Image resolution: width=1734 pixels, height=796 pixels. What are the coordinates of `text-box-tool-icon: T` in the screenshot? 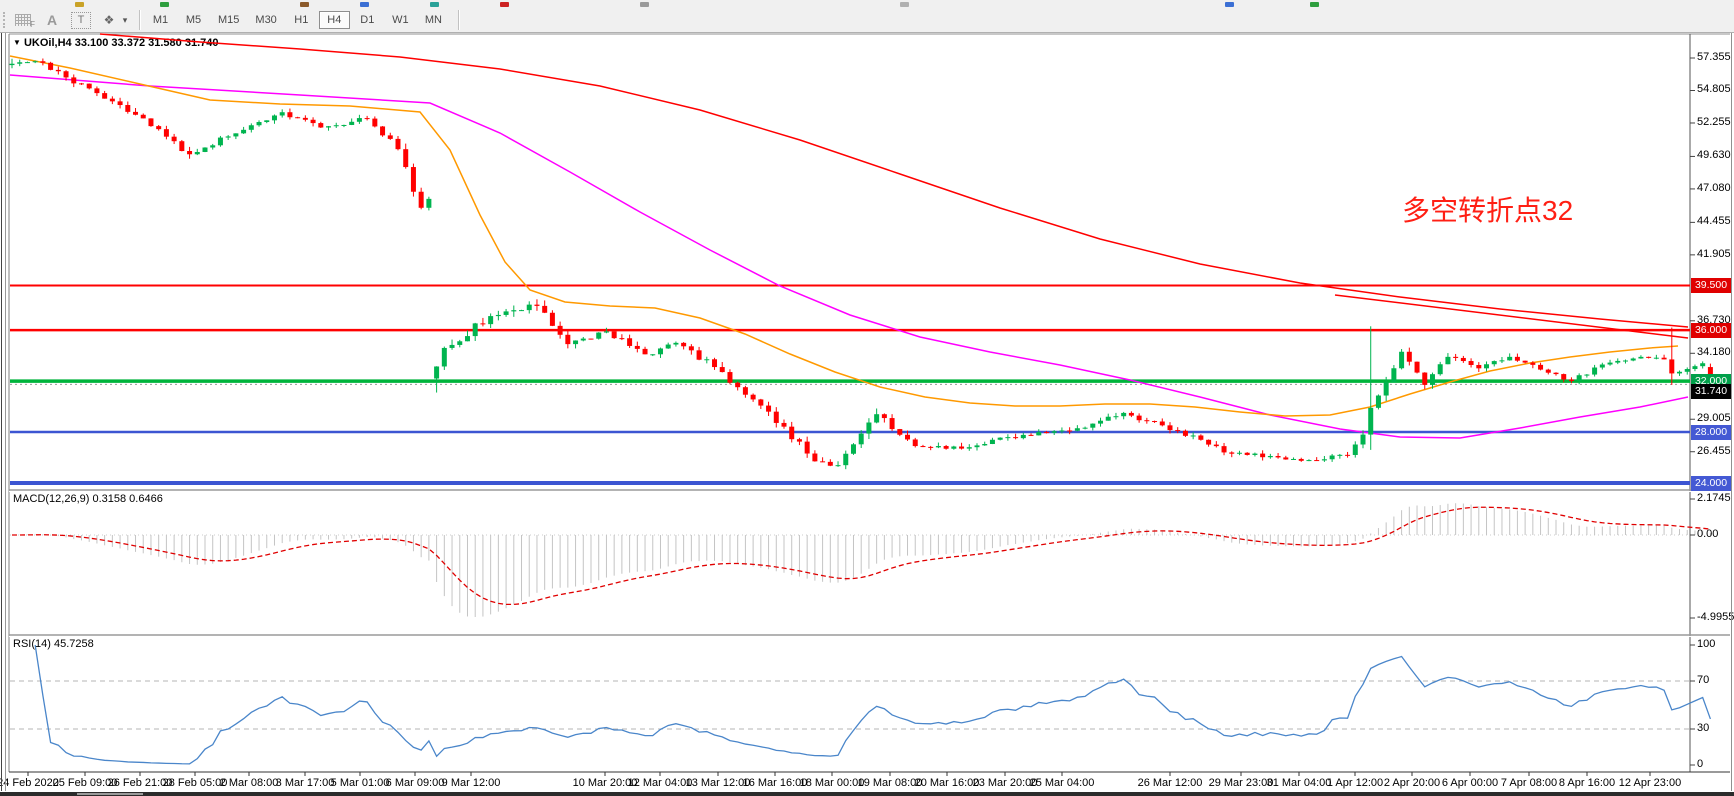 It's located at (81, 20).